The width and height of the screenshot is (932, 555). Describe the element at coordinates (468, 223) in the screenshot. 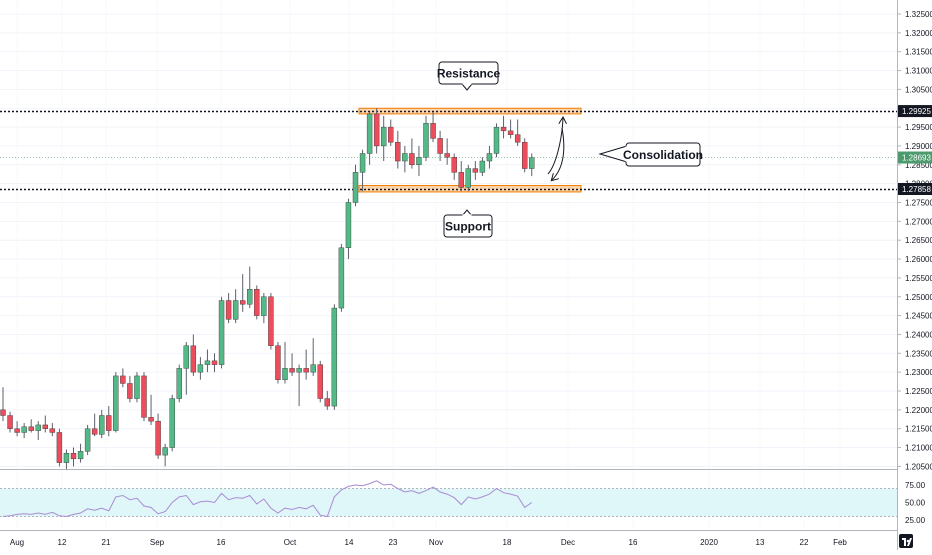

I see `support-callout: Support` at that location.